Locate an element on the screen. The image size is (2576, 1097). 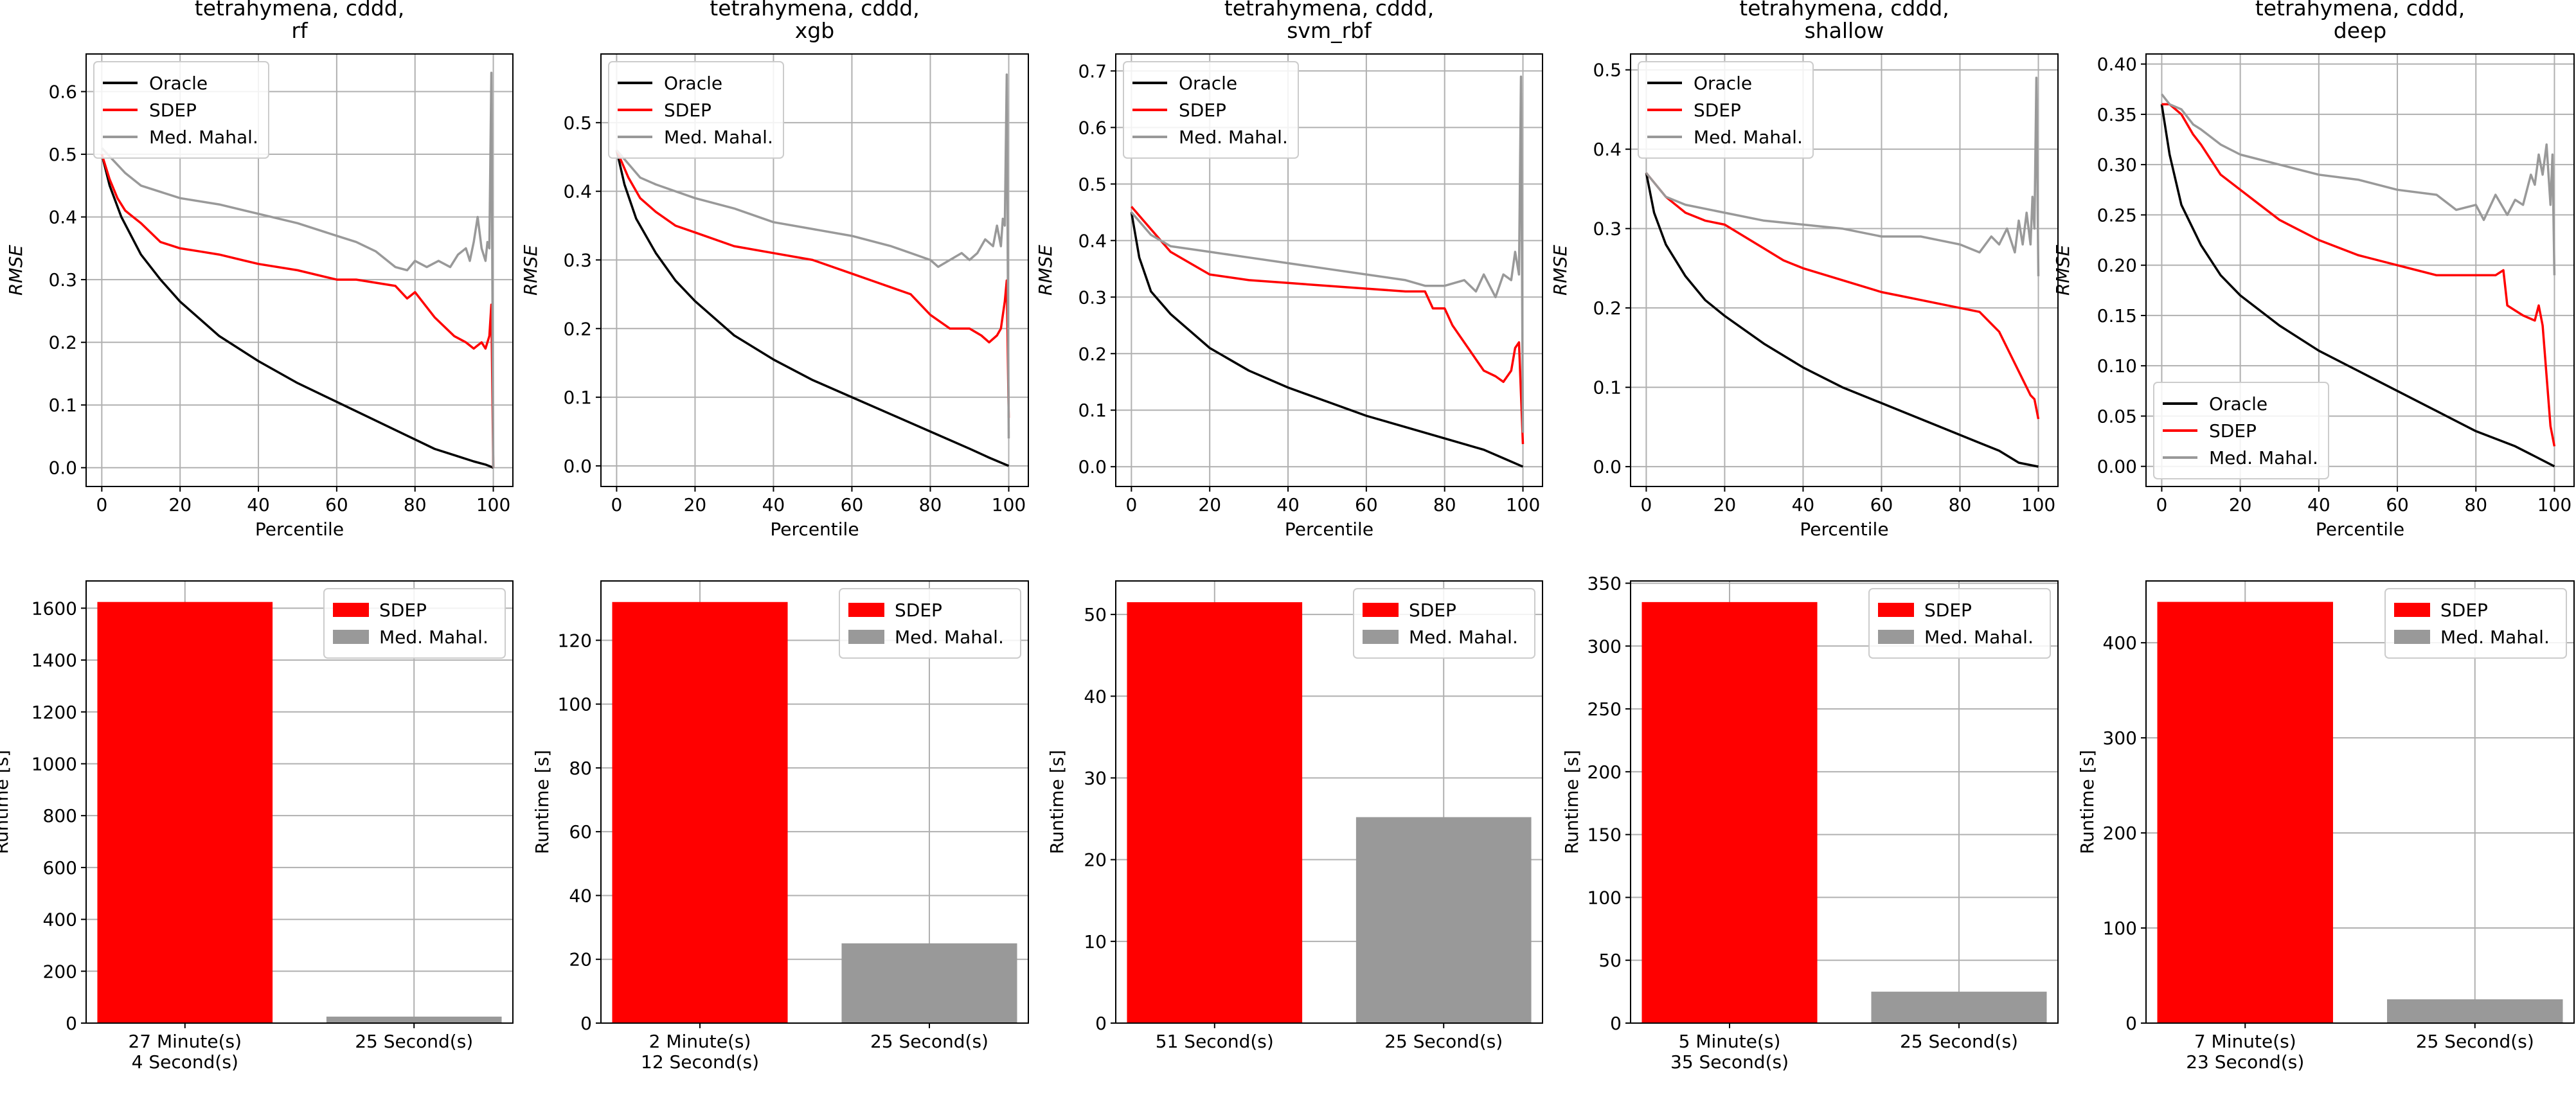
x-tick-label: 51 Second(s) is located at coordinates (1215, 1041).